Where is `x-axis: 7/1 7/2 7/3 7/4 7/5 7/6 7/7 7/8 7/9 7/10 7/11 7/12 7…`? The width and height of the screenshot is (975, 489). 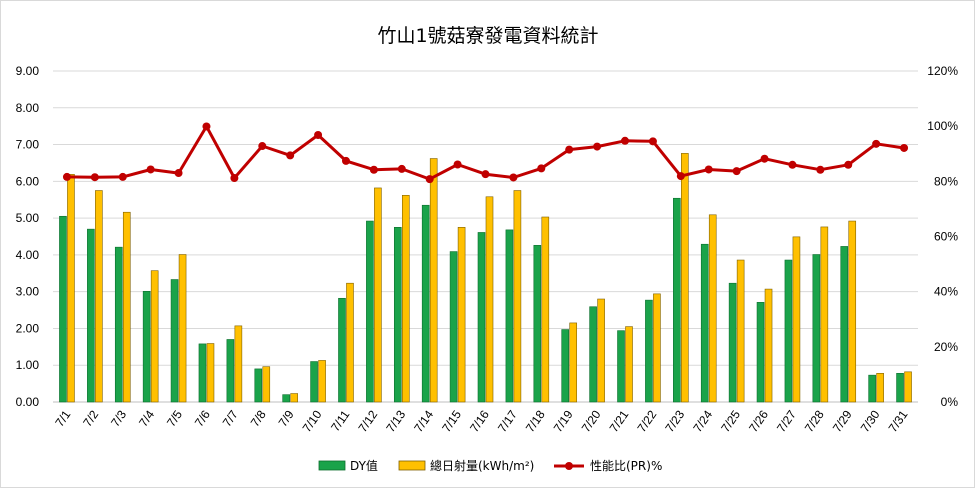
x-axis: 7/1 7/2 7/3 7/4 7/5 7/6 7/7 7/8 7/9 7/10 7/11 7/12 7… is located at coordinates (481, 420).